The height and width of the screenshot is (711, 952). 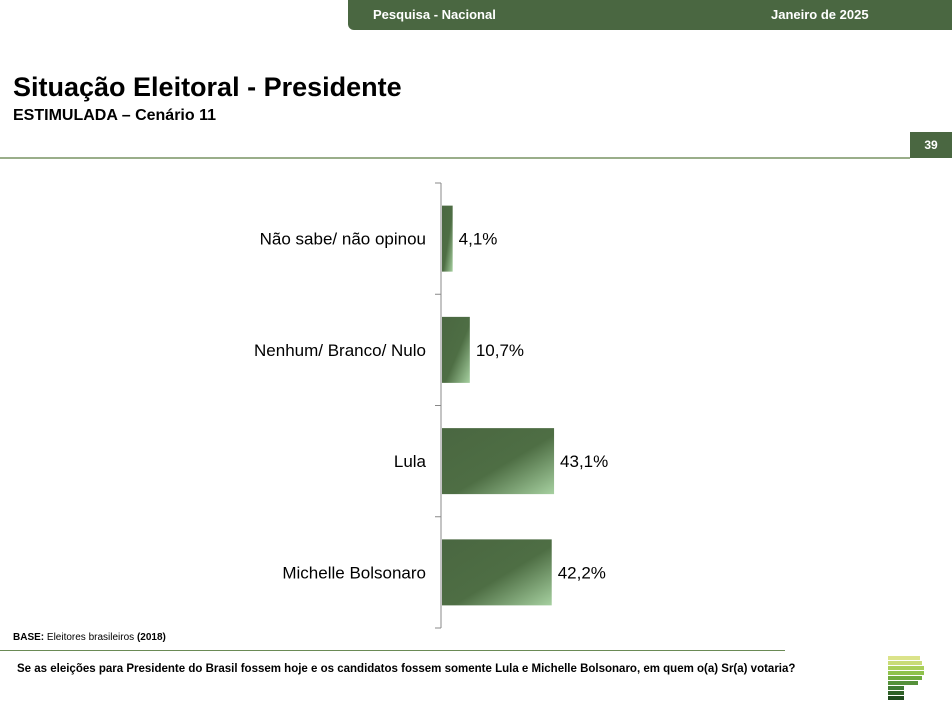 I want to click on base-label: BASE:, so click(x=29, y=637).